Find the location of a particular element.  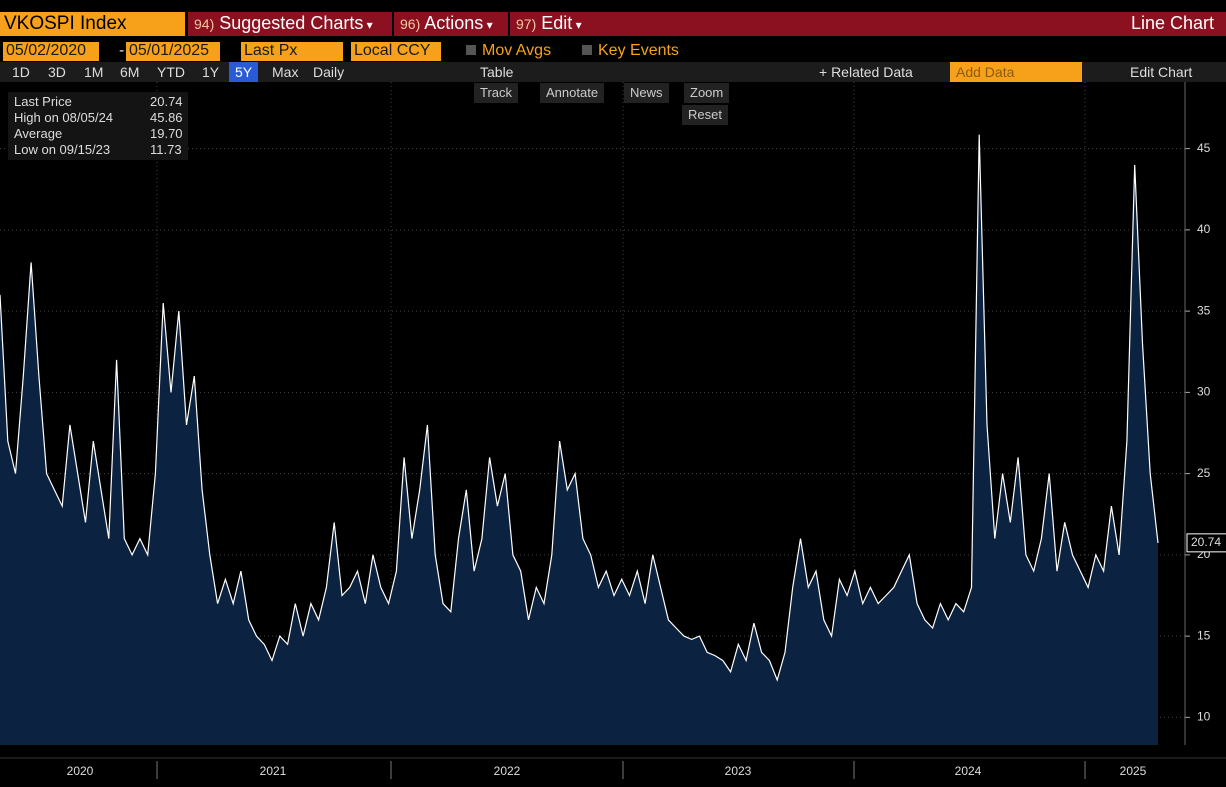

menu-label: Actions is located at coordinates (454, 23).